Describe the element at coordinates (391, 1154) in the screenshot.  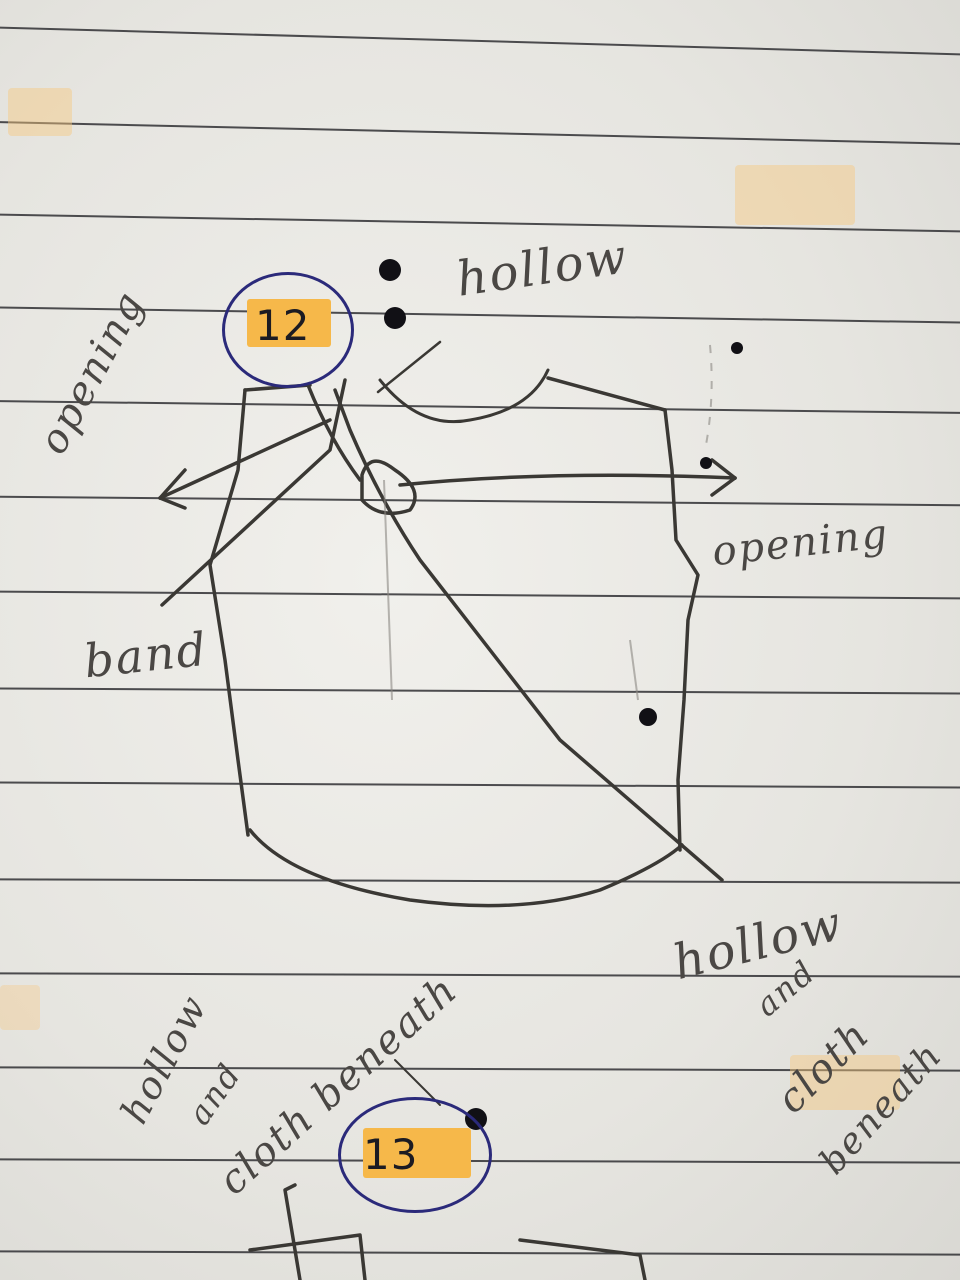
I see `marker-number: 13` at that location.